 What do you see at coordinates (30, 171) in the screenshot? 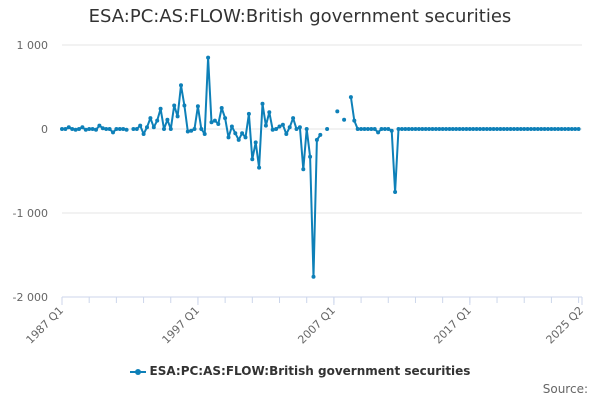
I see `y-axis: 1 000 0 -1 000 -2 000` at bounding box center [30, 171].